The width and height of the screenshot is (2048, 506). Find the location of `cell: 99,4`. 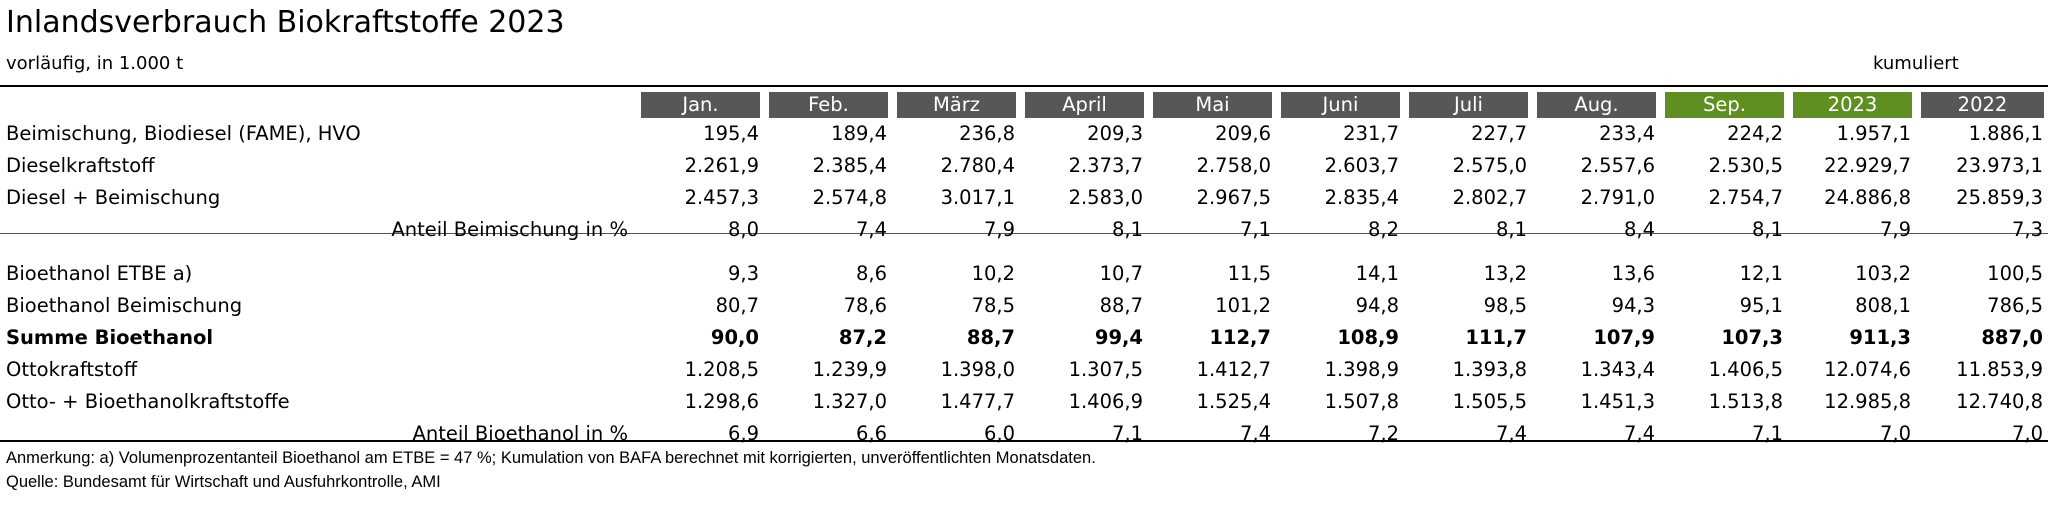

cell: 99,4 is located at coordinates (1118, 337).